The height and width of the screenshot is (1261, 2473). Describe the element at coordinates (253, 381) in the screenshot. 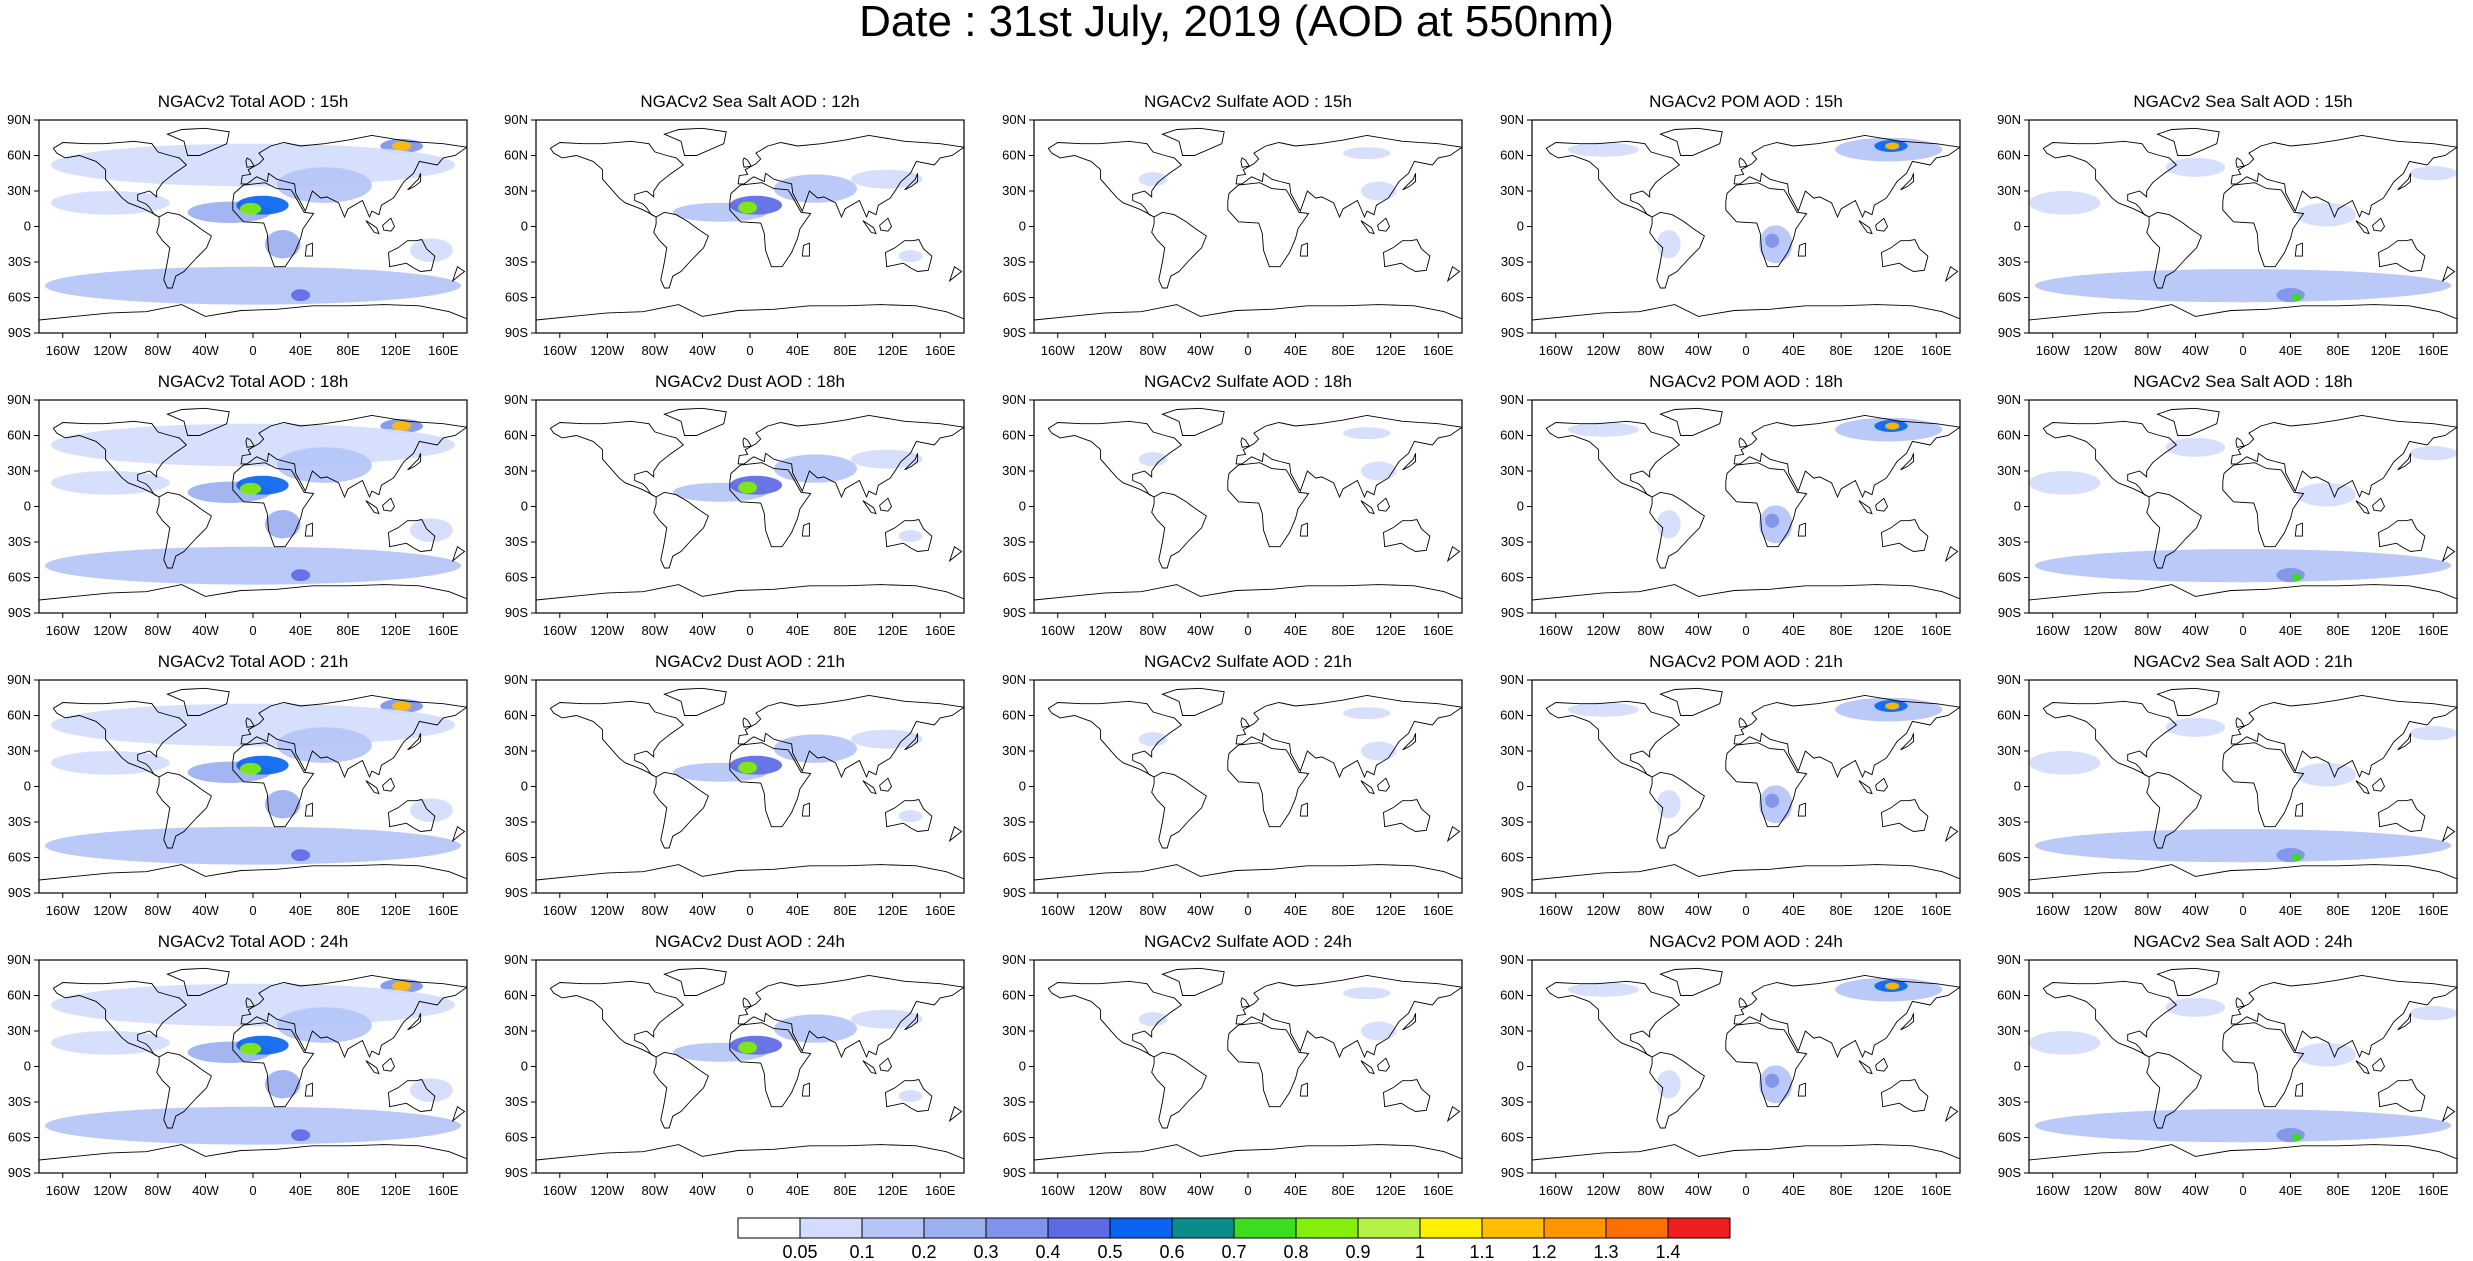

I see `panel-title: NGACv2 Total AOD : 18h` at that location.